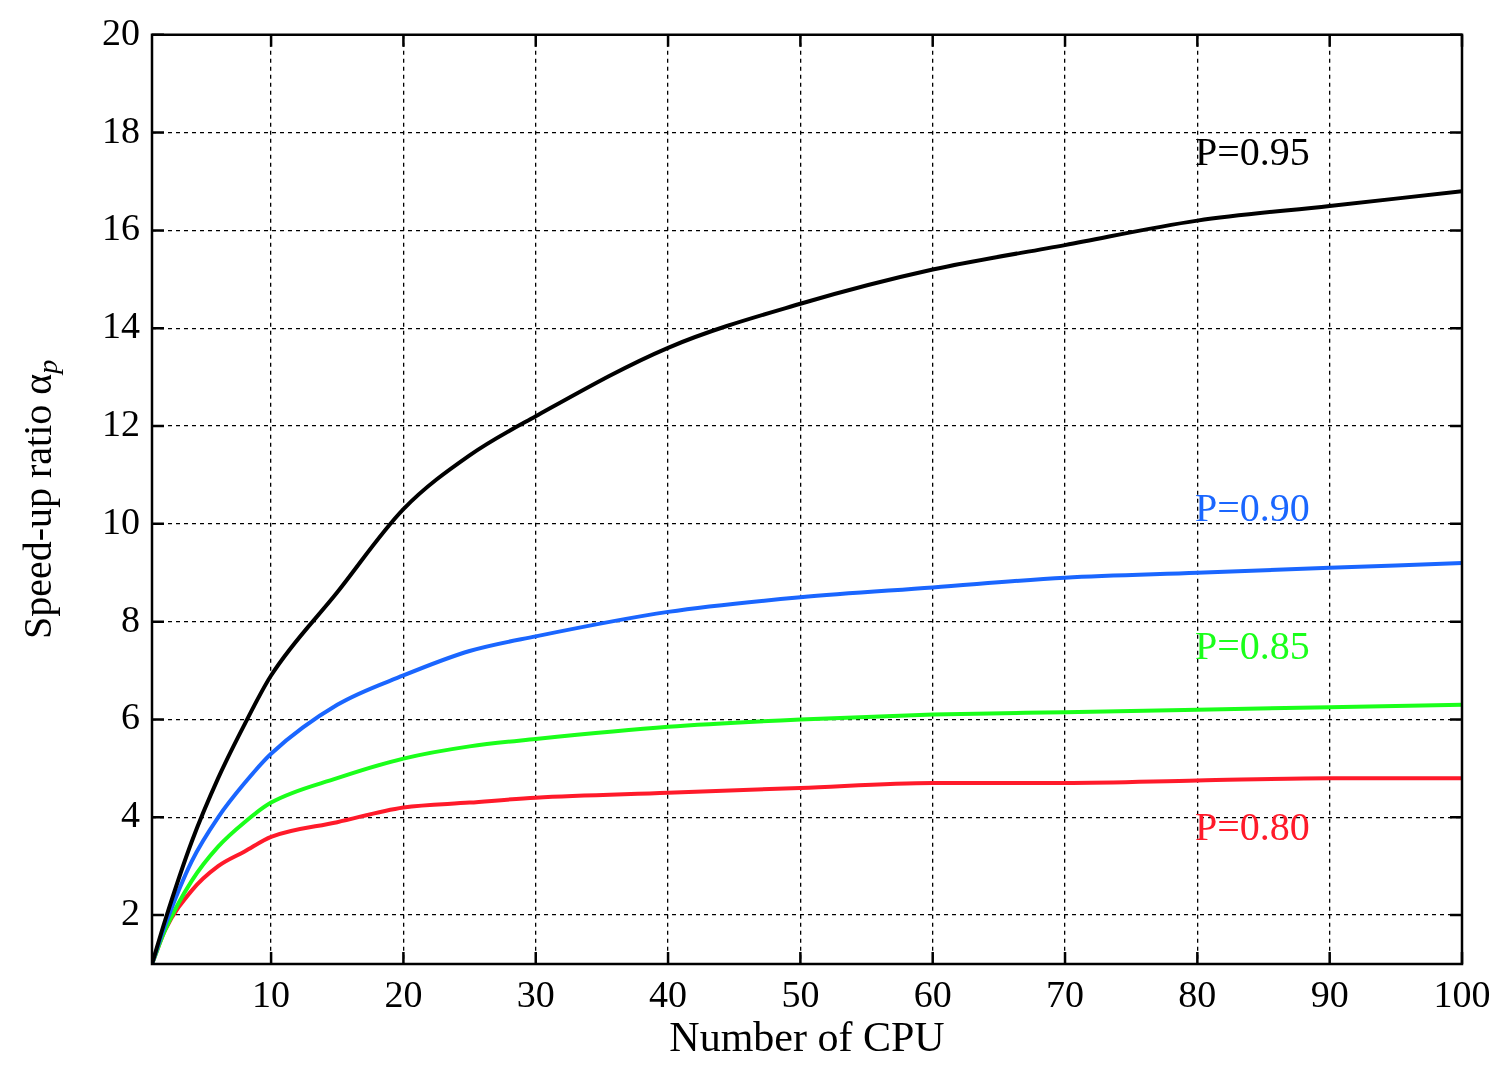 The height and width of the screenshot is (1065, 1507). I want to click on y-axis-title: Speed-up ratio αp, so click(39, 499).